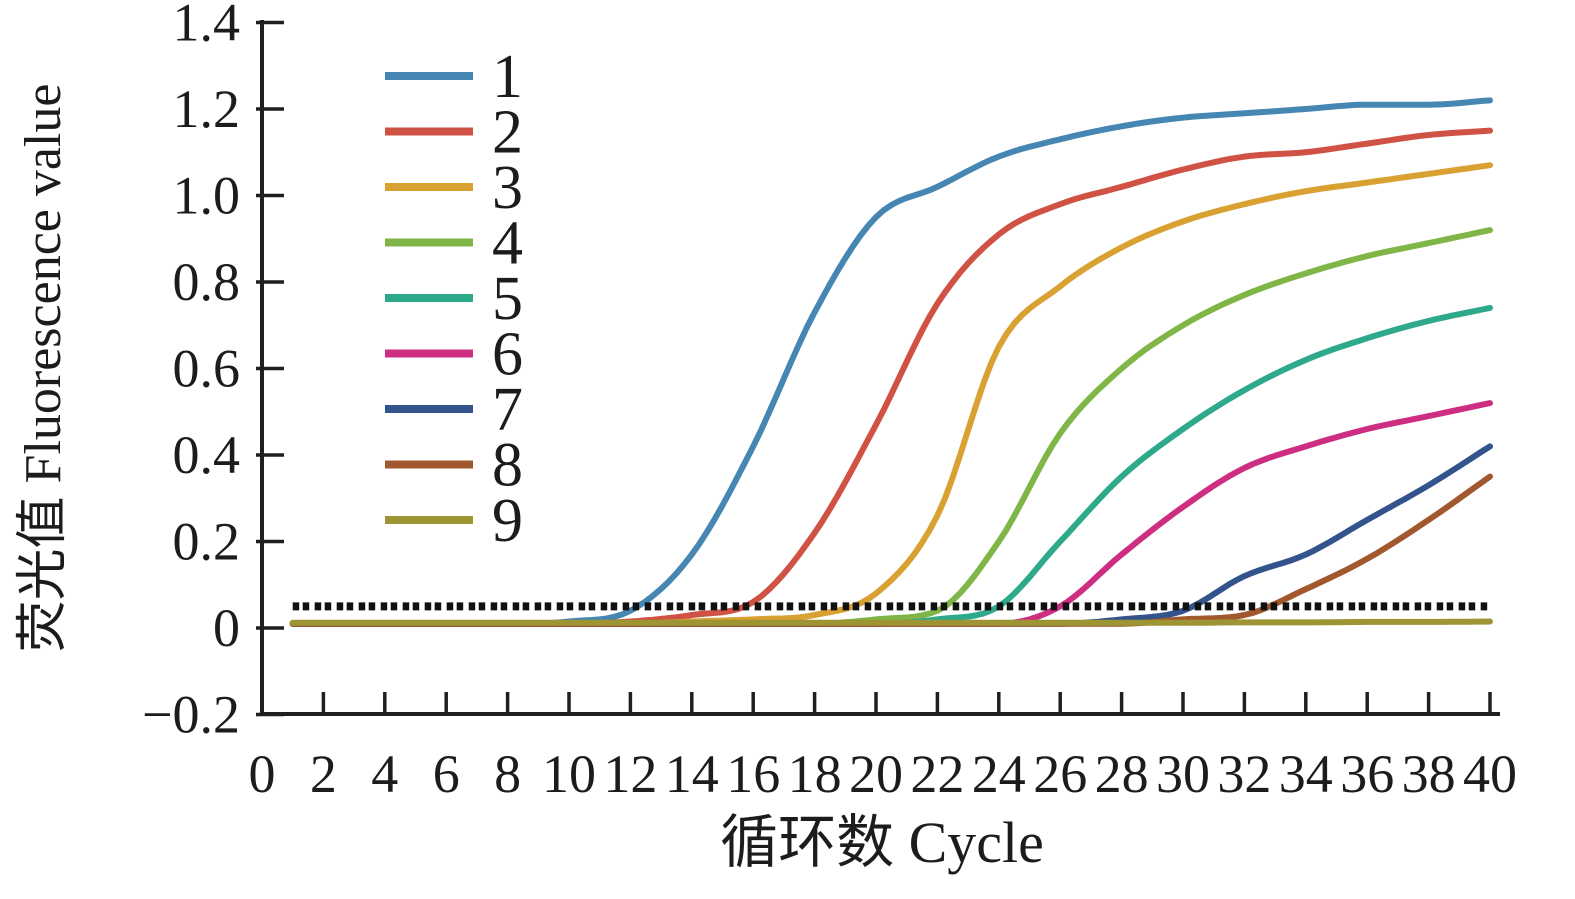 The width and height of the screenshot is (1575, 899). I want to click on y-axis-title: 荧光值 Fluorescence value, so click(43, 368).